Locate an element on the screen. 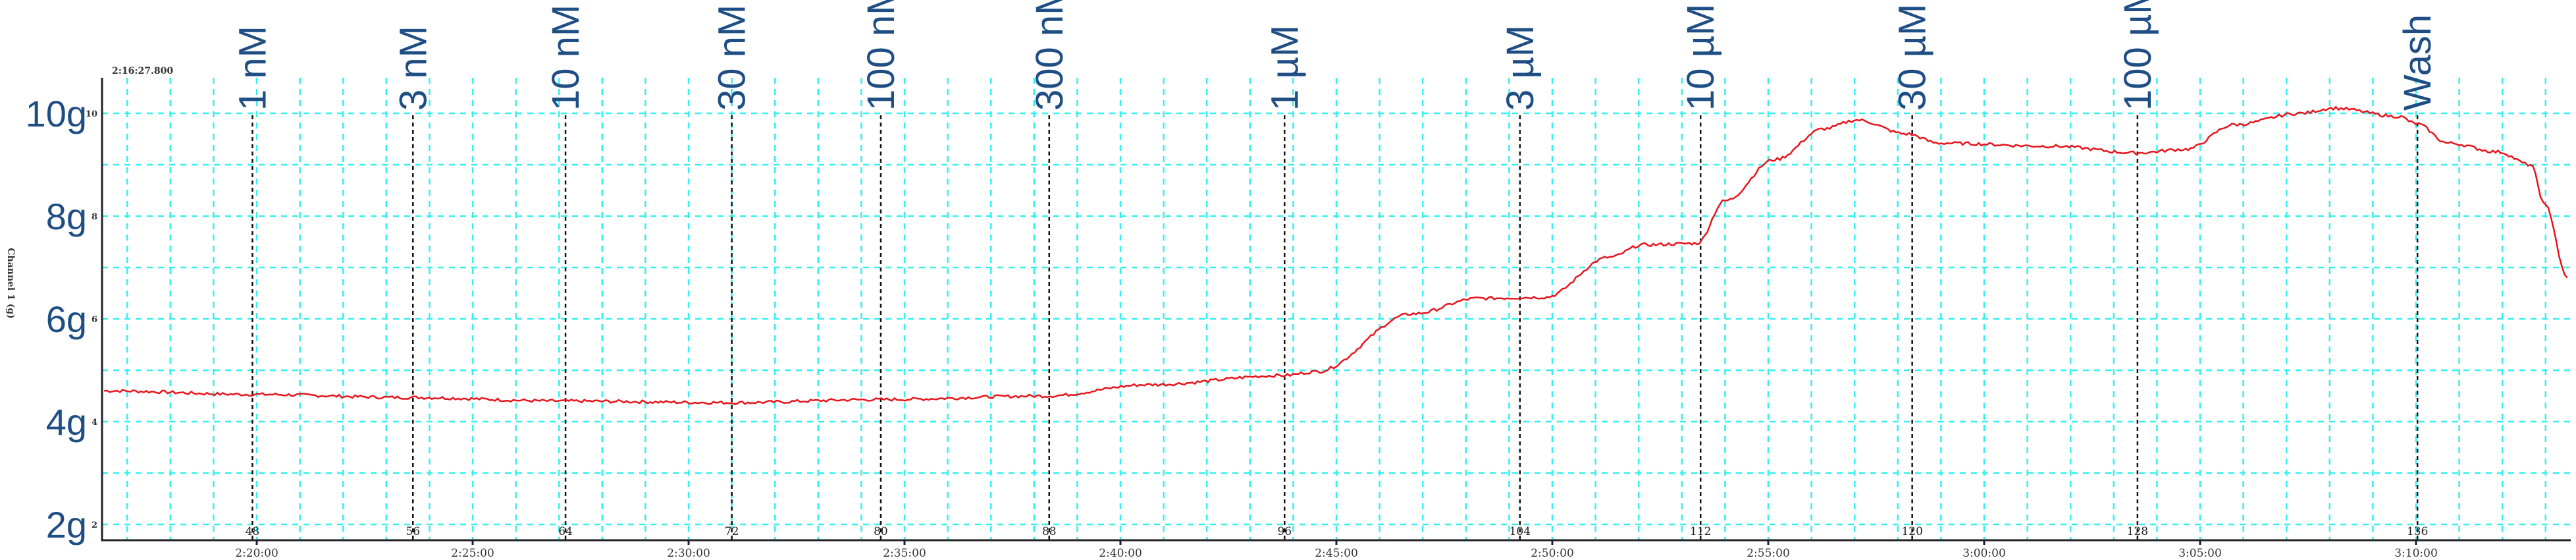  y-tick-label: 2 is located at coordinates (94, 525).